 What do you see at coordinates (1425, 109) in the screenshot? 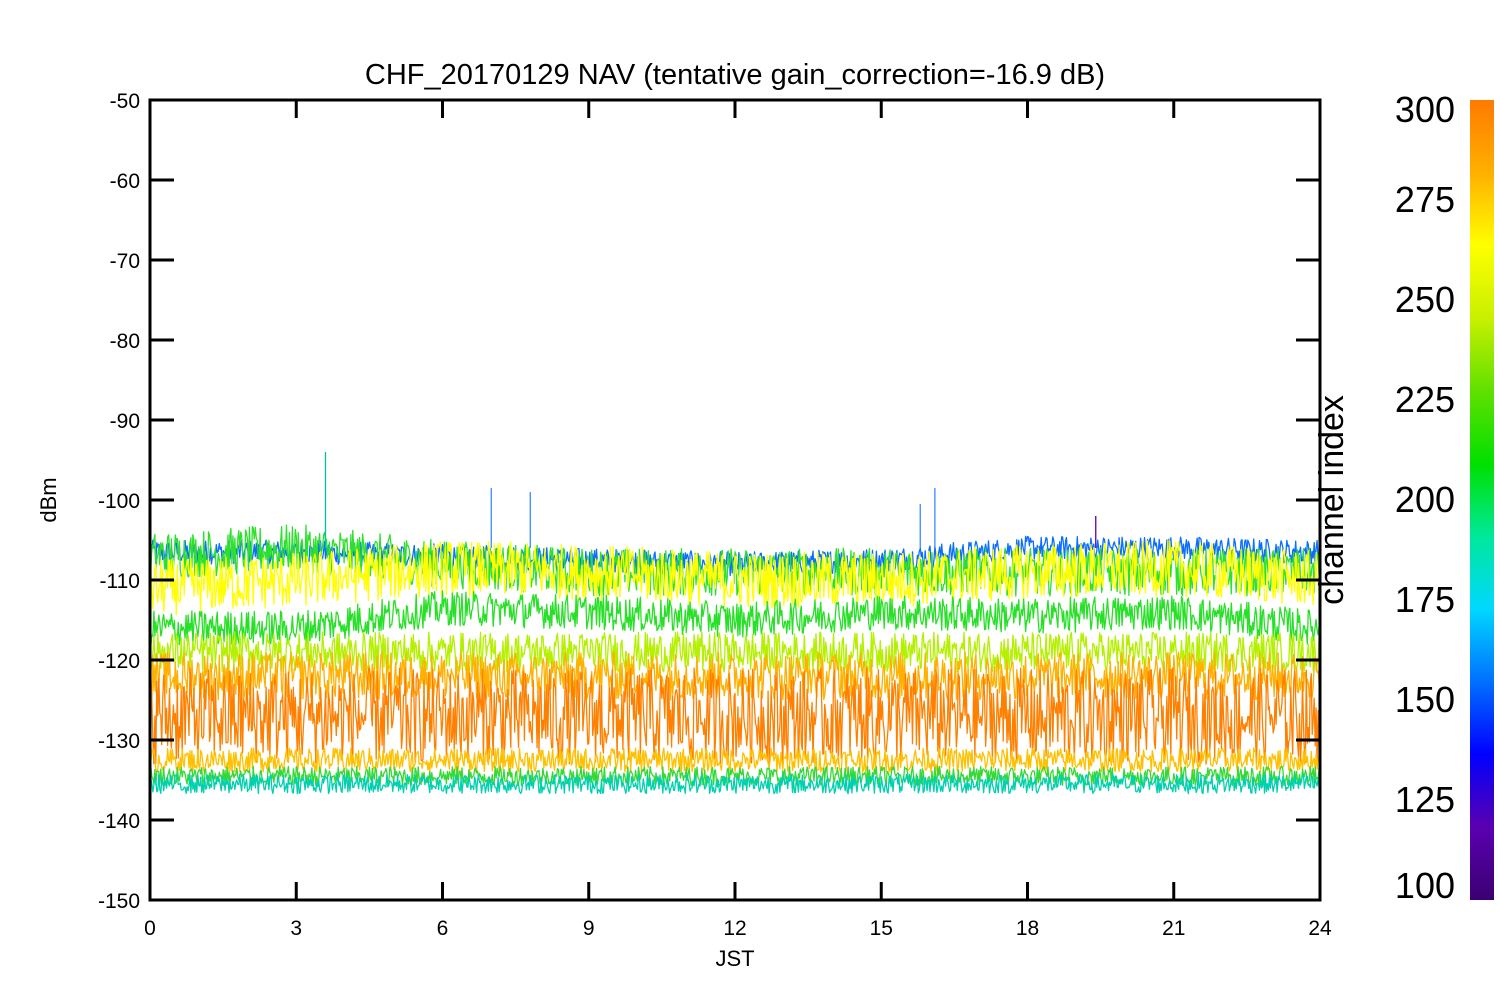
I see `colorbar-tick-label: 300` at bounding box center [1425, 109].